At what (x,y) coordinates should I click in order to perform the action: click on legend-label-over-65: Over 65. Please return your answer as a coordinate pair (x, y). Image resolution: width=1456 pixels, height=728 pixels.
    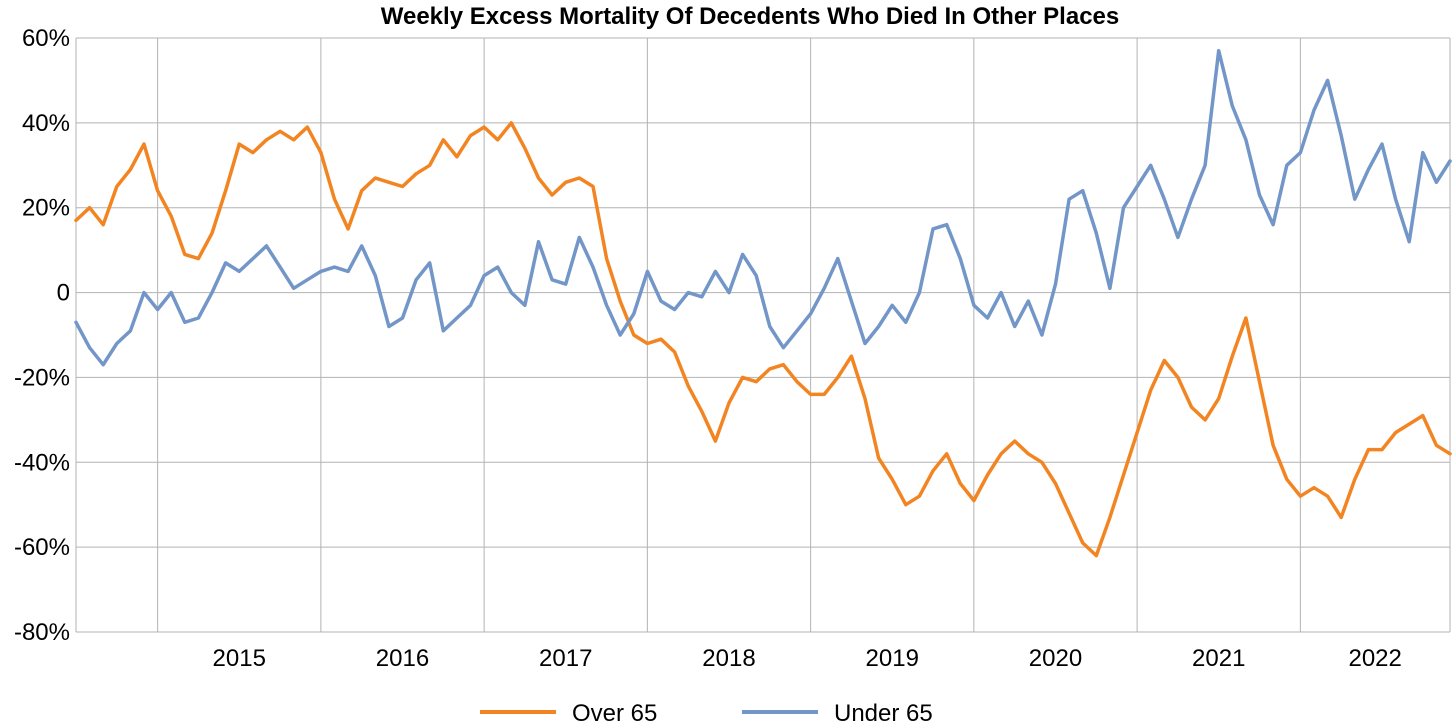
    Looking at the image, I should click on (614, 713).